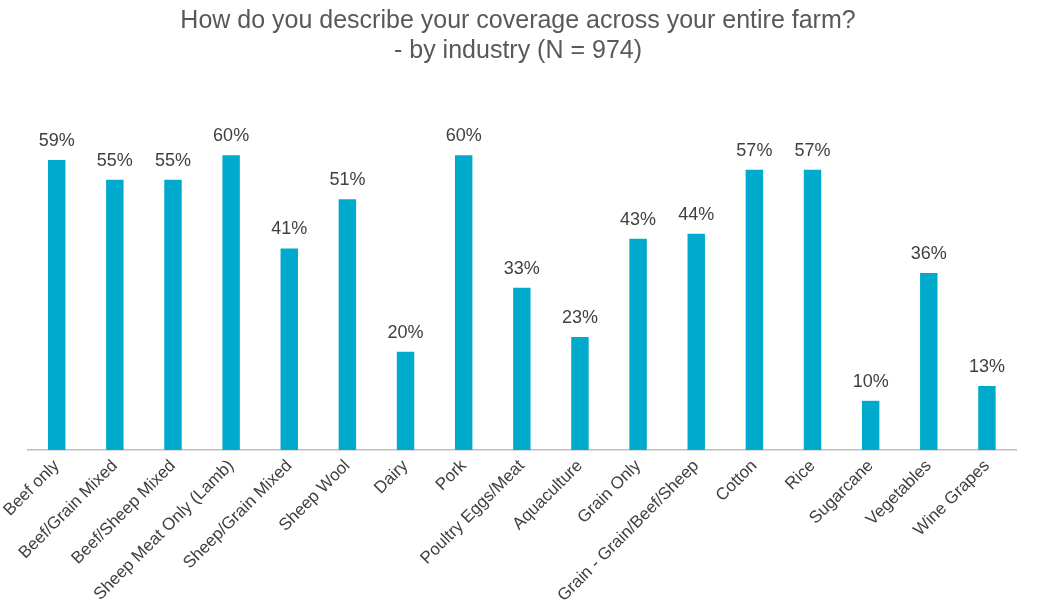  I want to click on data-label: 36%, so click(928, 253).